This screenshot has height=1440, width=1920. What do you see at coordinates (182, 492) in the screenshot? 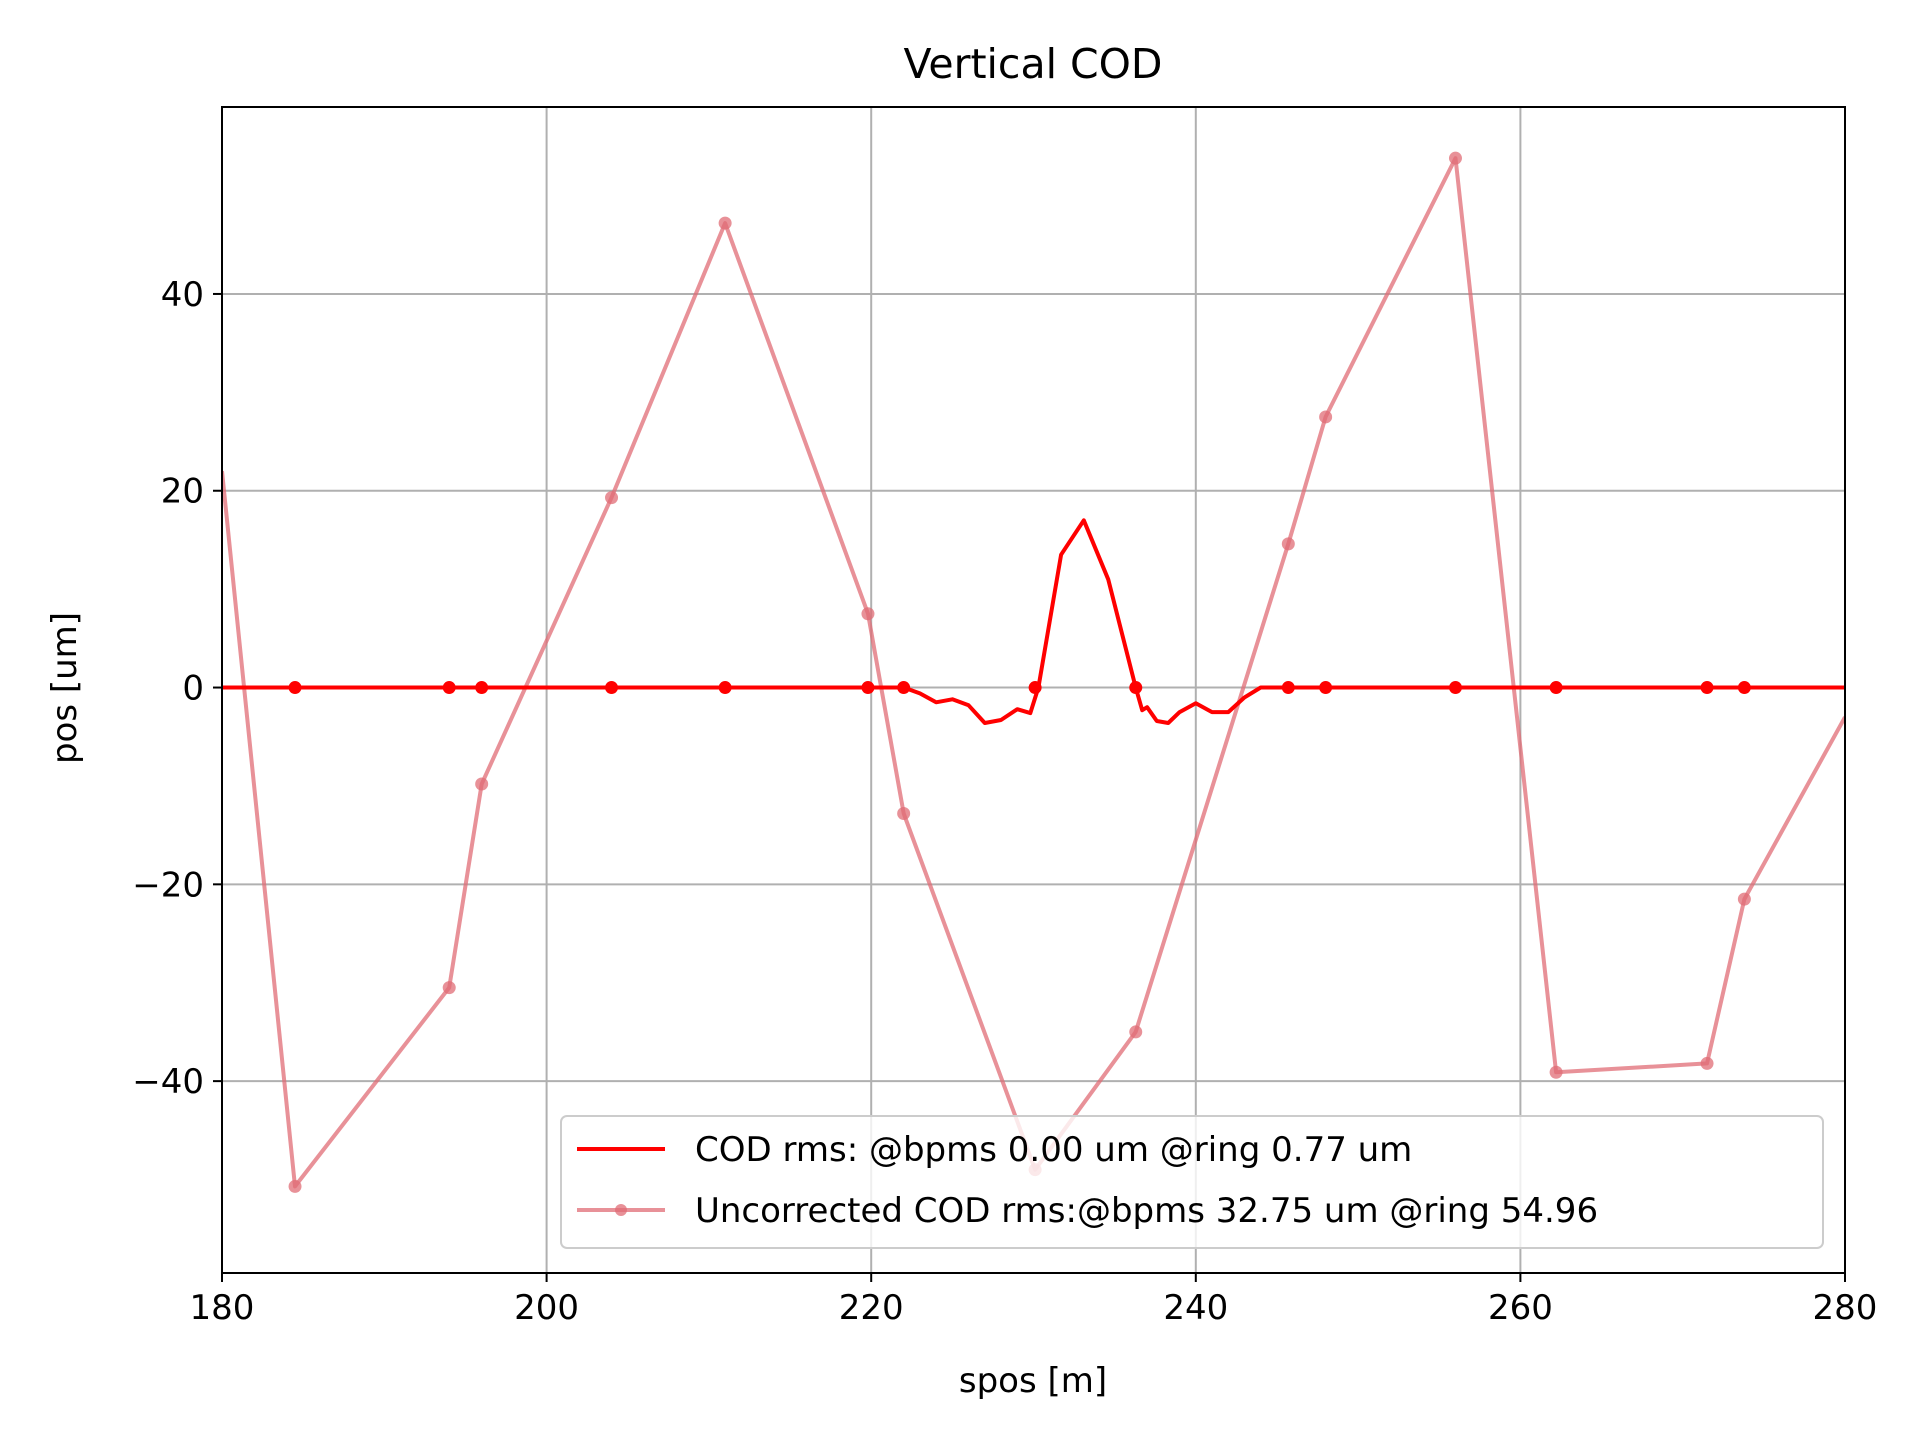
I see `y-tick-label: 20` at bounding box center [182, 492].